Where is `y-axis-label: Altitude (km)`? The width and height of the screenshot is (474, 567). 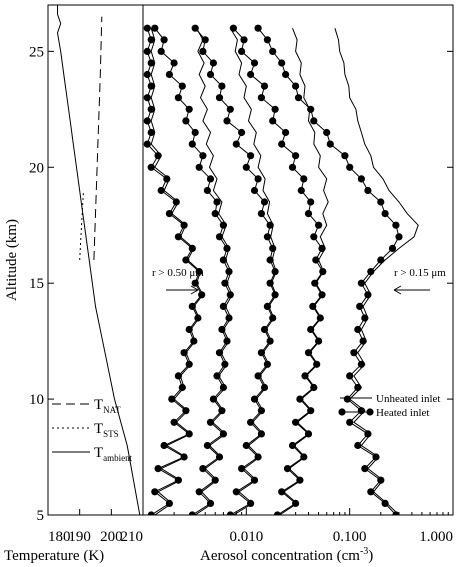
y-axis-label: Altitude (km) is located at coordinates (12, 260).